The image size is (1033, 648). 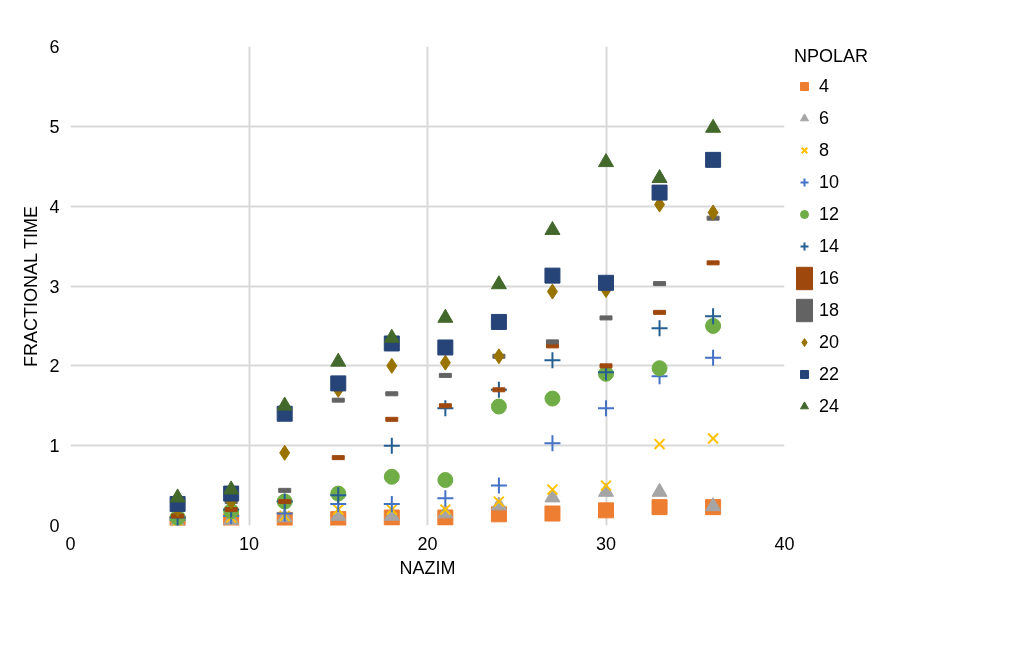 I want to click on y-tick-label: 3, so click(x=54, y=286).